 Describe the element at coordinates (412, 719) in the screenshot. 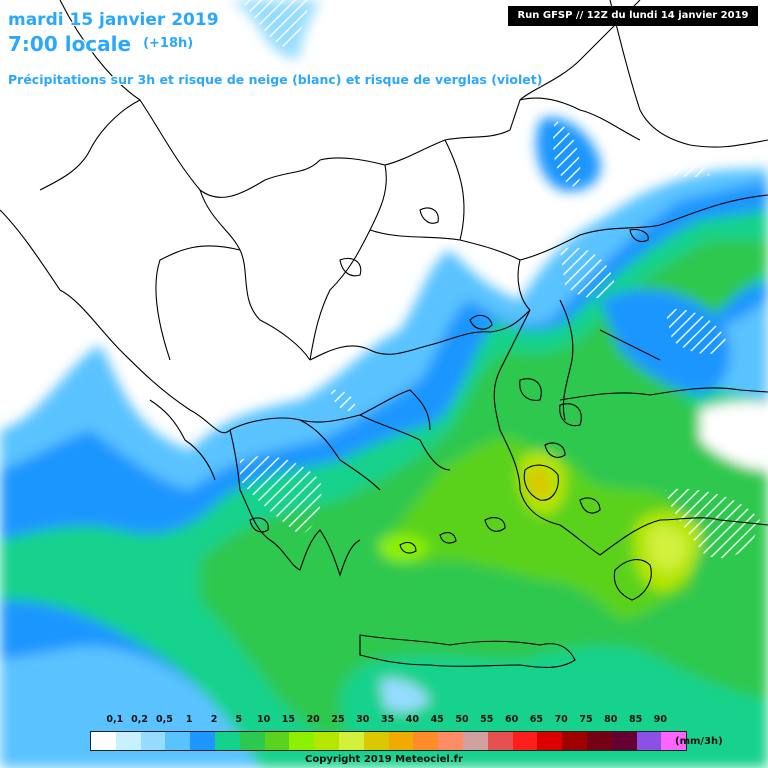

I see `legend-label: 40` at that location.